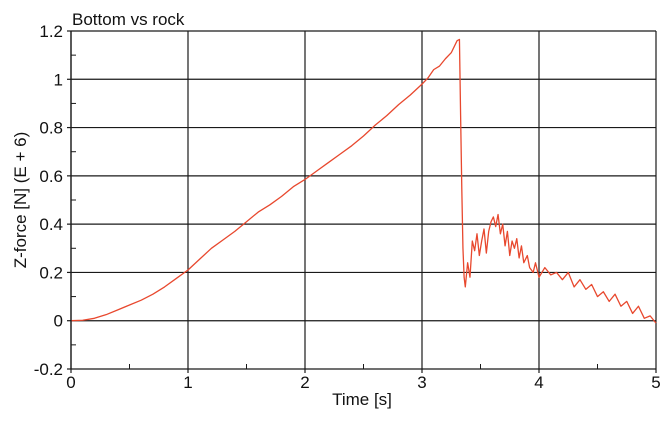  Describe the element at coordinates (58, 321) in the screenshot. I see `y-tick-label: 0` at that location.